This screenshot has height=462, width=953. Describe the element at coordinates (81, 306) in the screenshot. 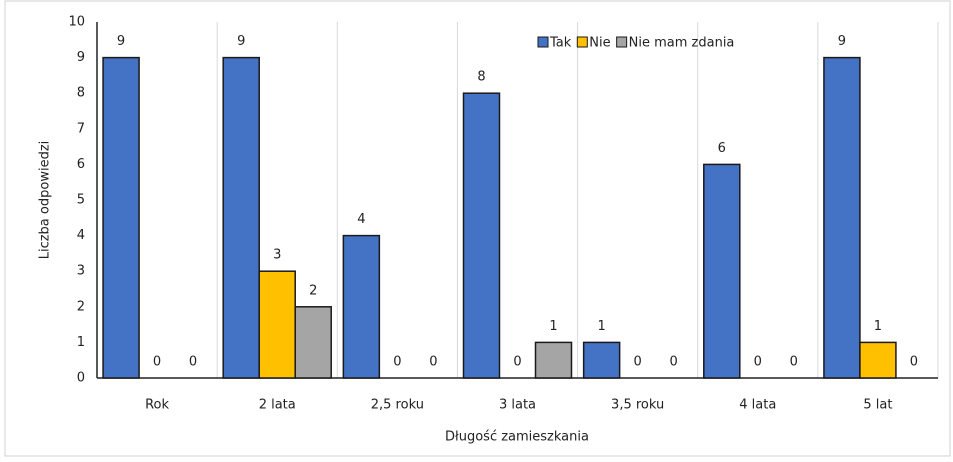

I see `y-tick-label: 2` at that location.